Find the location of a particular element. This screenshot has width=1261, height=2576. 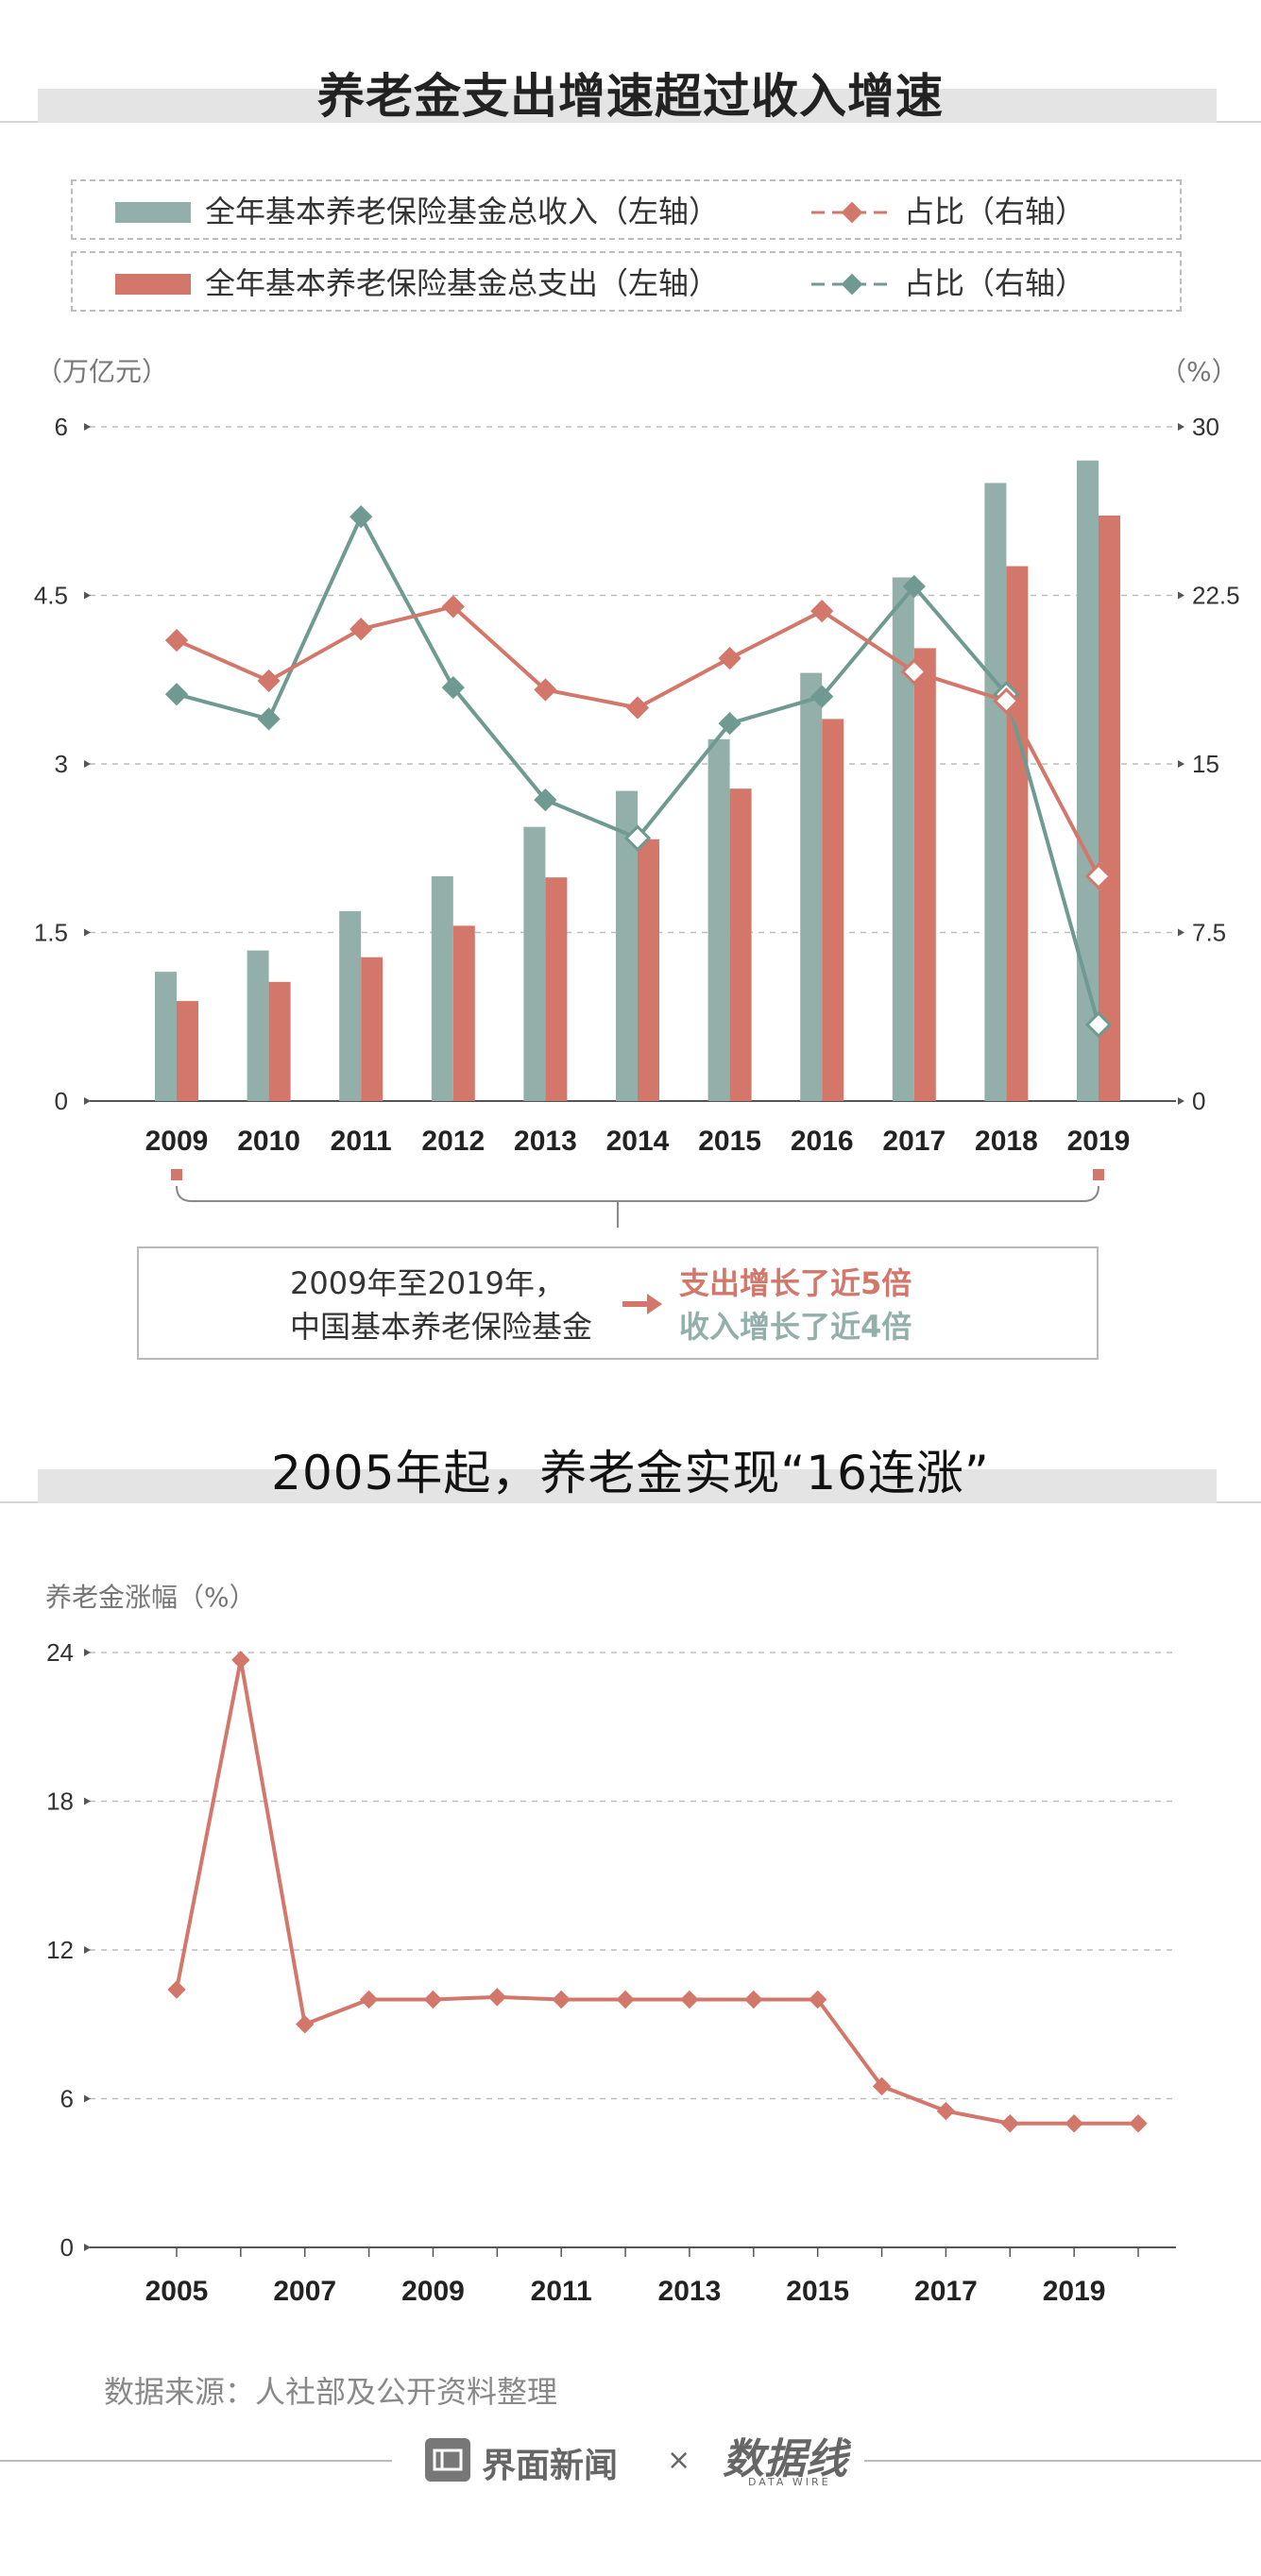

right-tick-label: 7.5 is located at coordinates (1209, 933).